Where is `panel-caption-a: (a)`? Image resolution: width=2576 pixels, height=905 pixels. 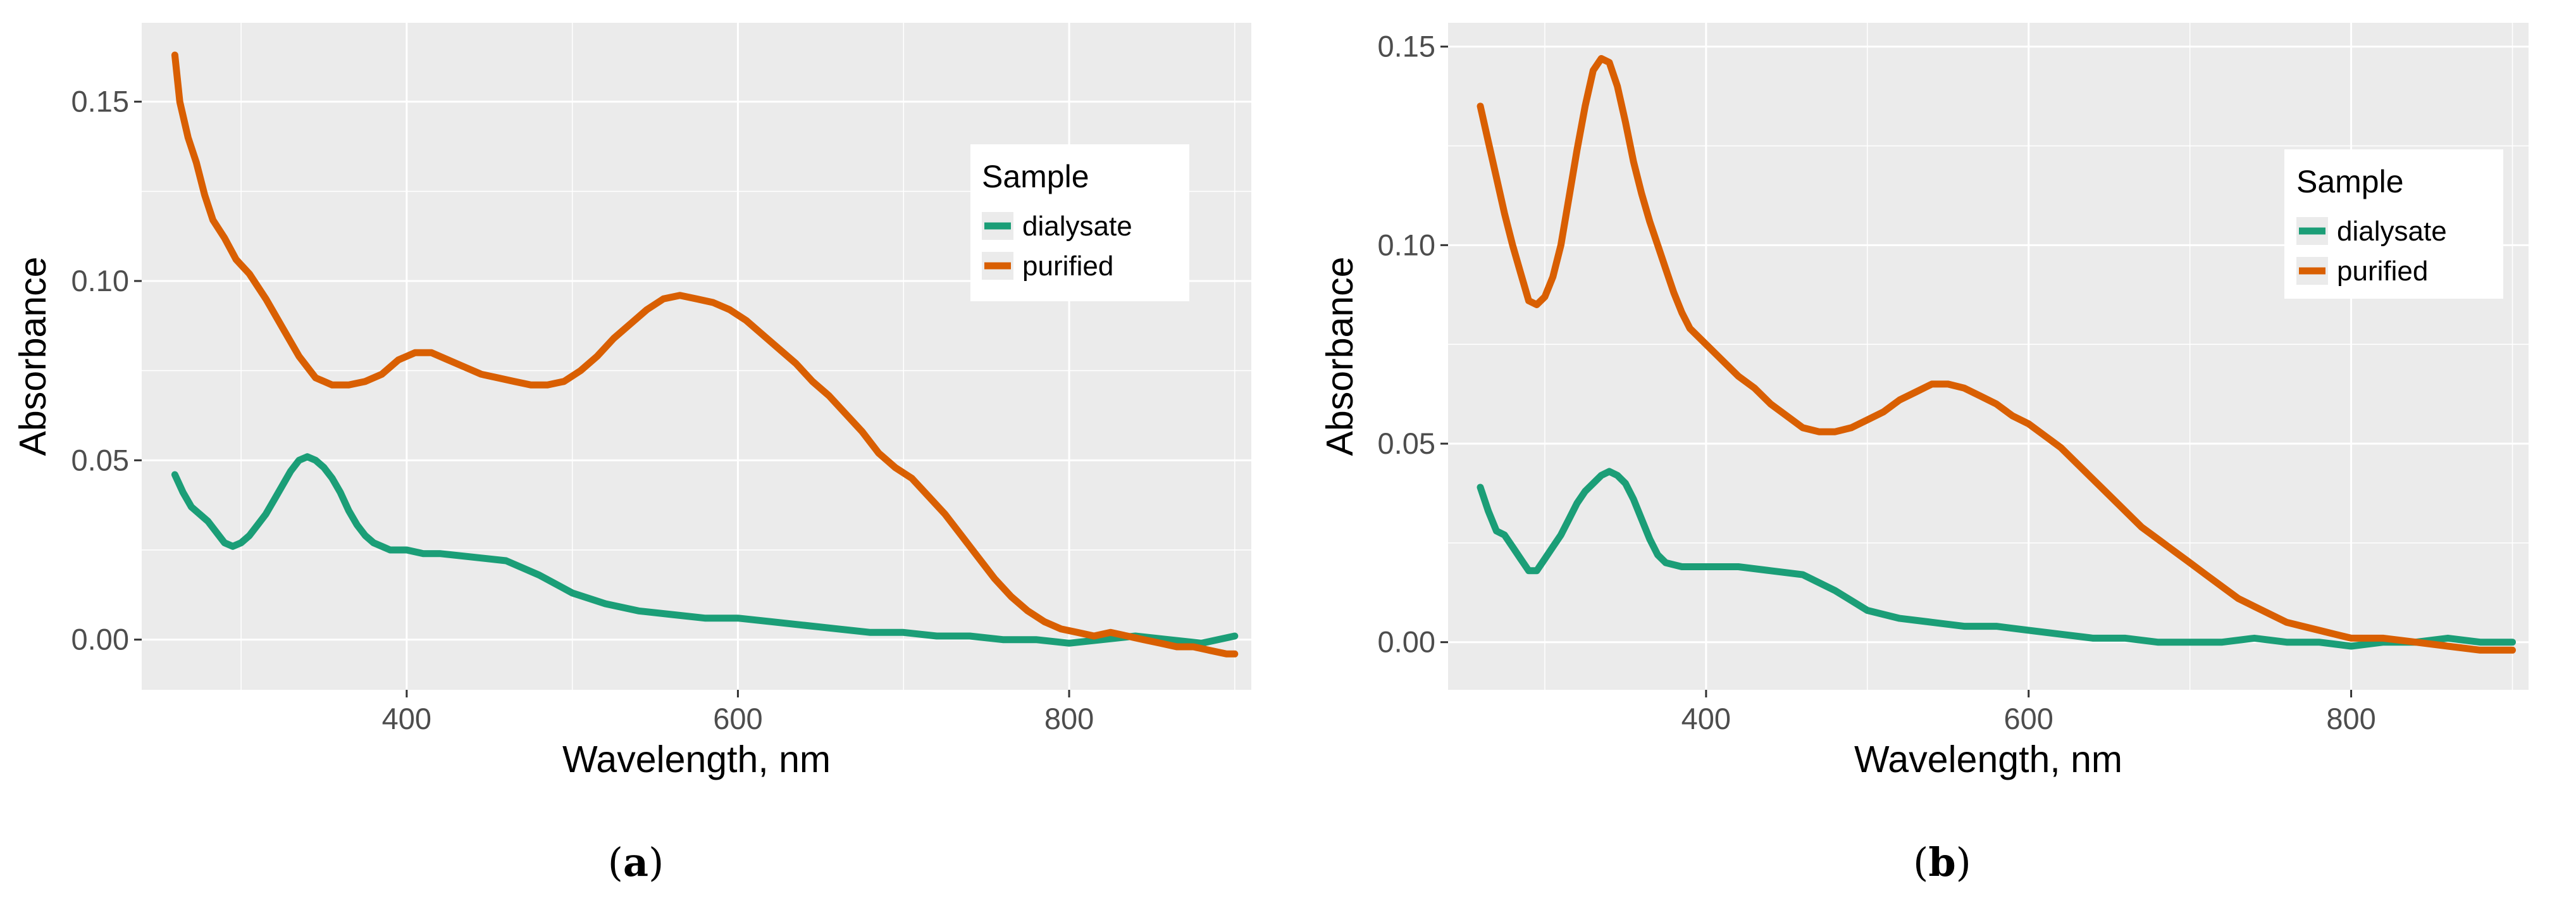 panel-caption-a: (a) is located at coordinates (636, 862).